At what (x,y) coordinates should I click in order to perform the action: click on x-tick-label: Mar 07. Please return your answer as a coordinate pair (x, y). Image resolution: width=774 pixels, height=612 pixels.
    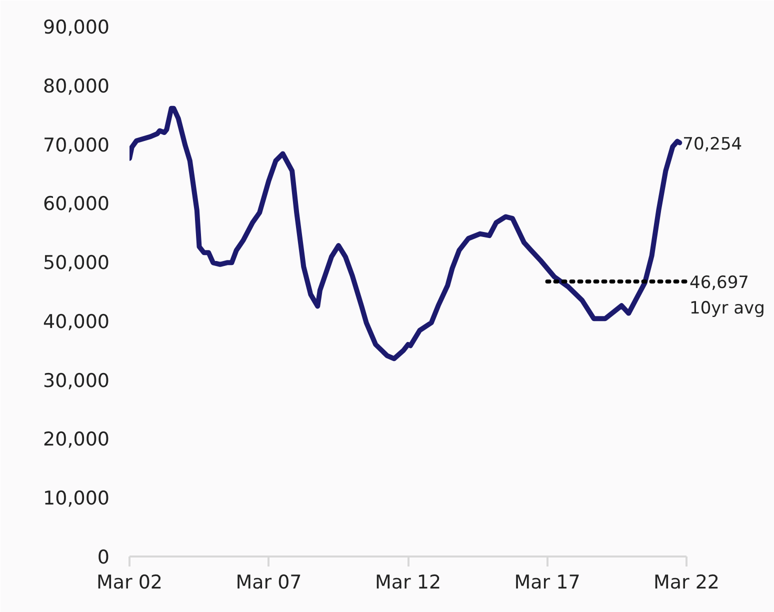
    Looking at the image, I should click on (269, 583).